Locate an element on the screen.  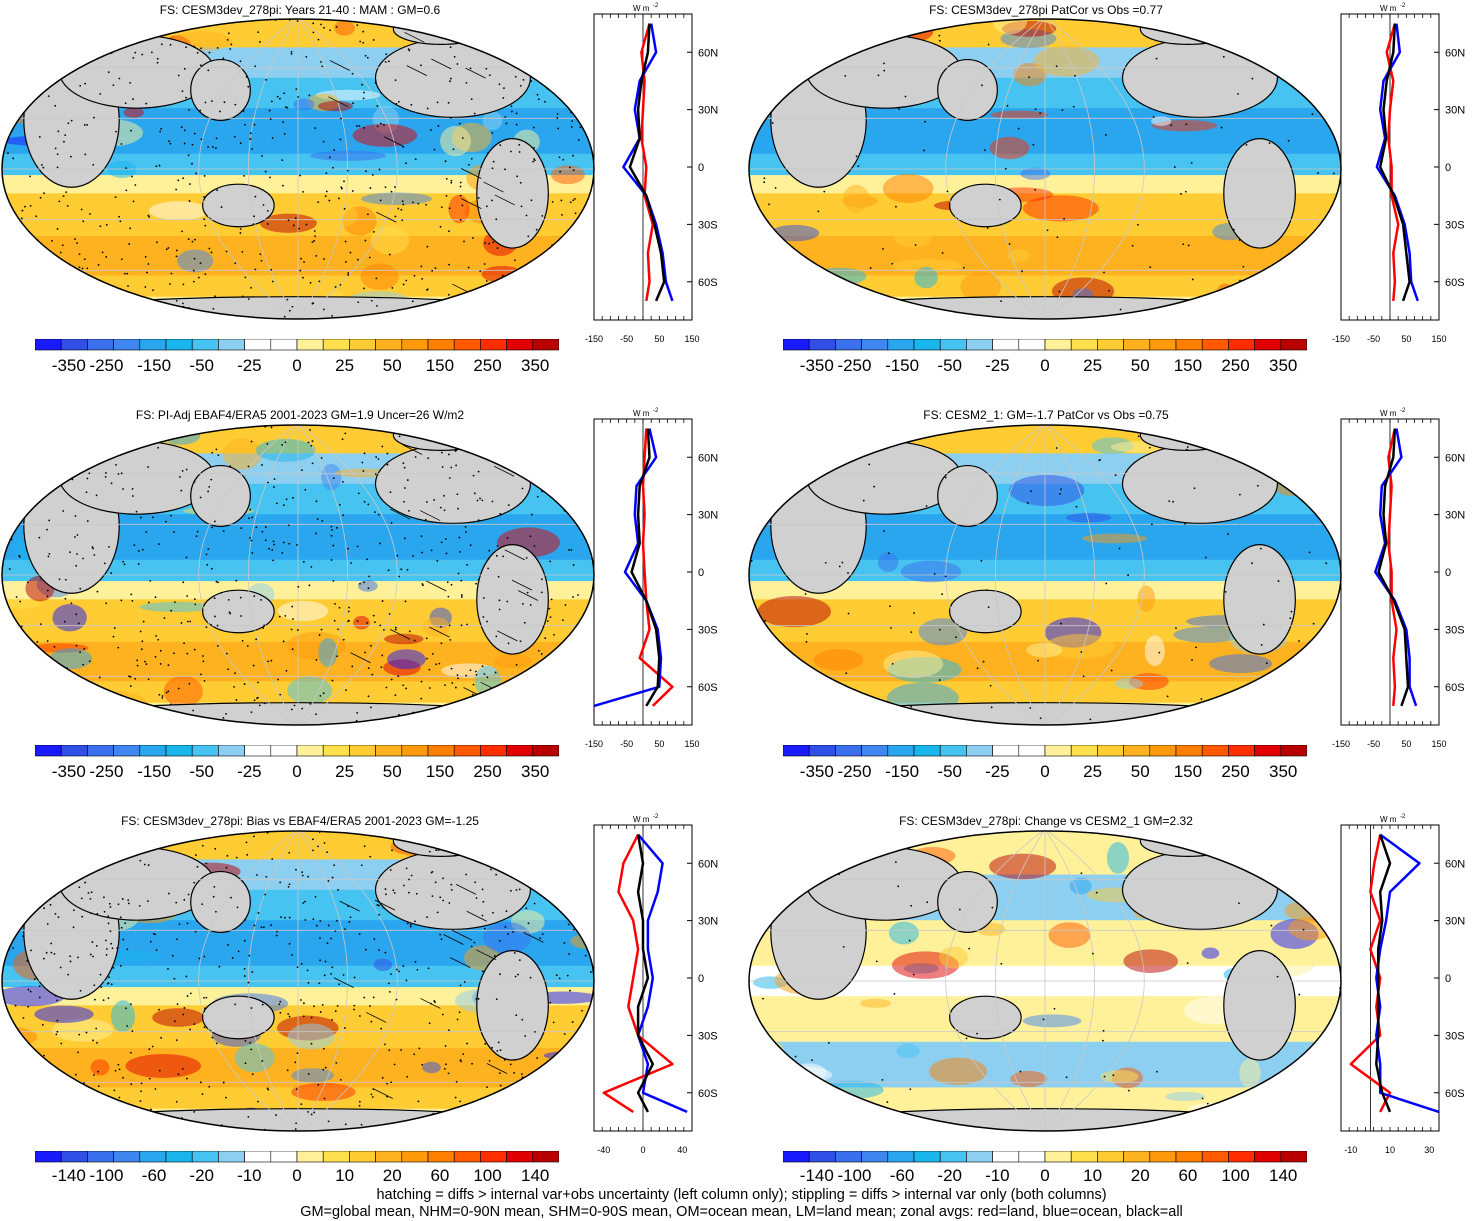
hatch-line is located at coordinates (475, 73).